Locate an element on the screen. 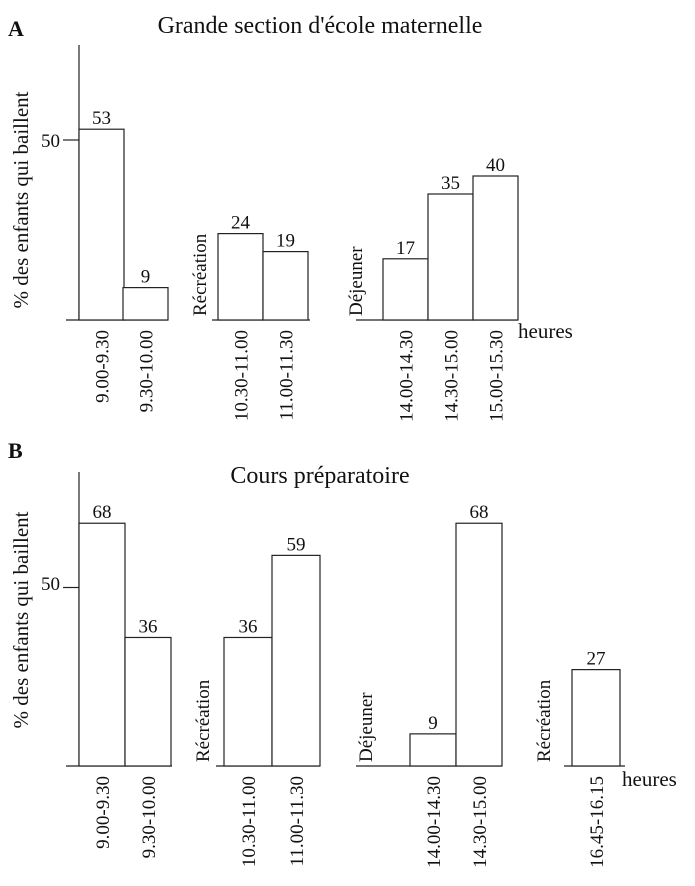 This screenshot has height=886, width=695. panel-b-ylabel: % des enfants qui baillent is located at coordinates (21, 619).